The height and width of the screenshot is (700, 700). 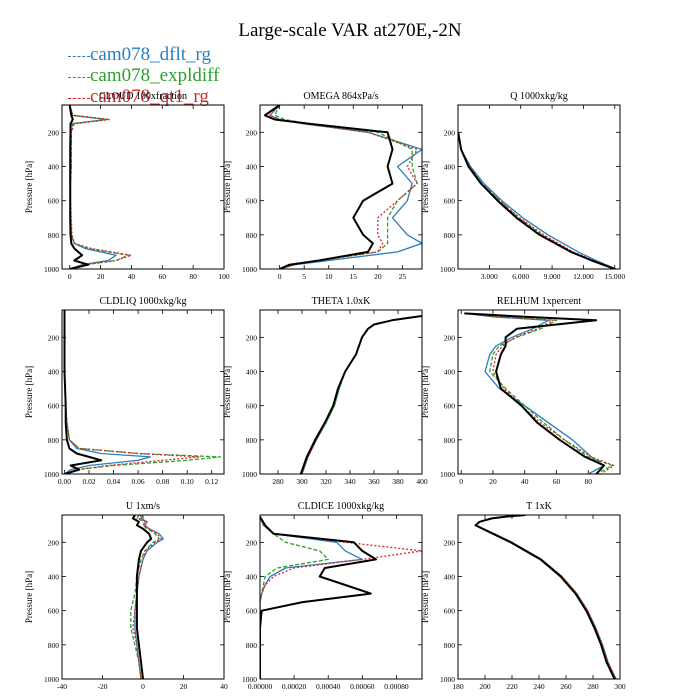 I want to click on x-tick-label: 0.00060, so click(x=362, y=686).